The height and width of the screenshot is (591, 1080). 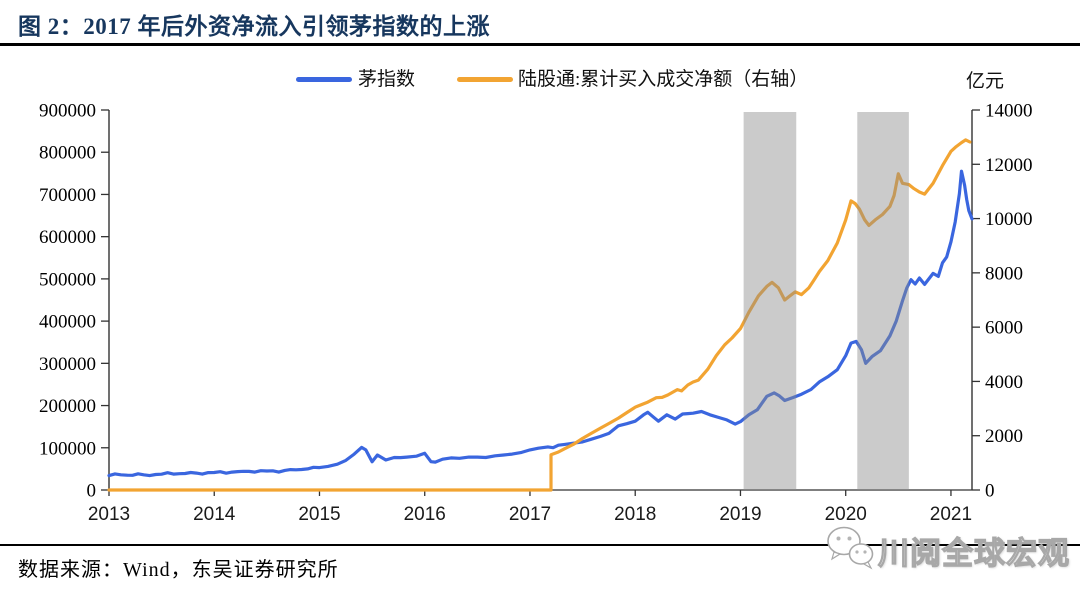 I want to click on left-axis-label: 500000, so click(x=67, y=279).